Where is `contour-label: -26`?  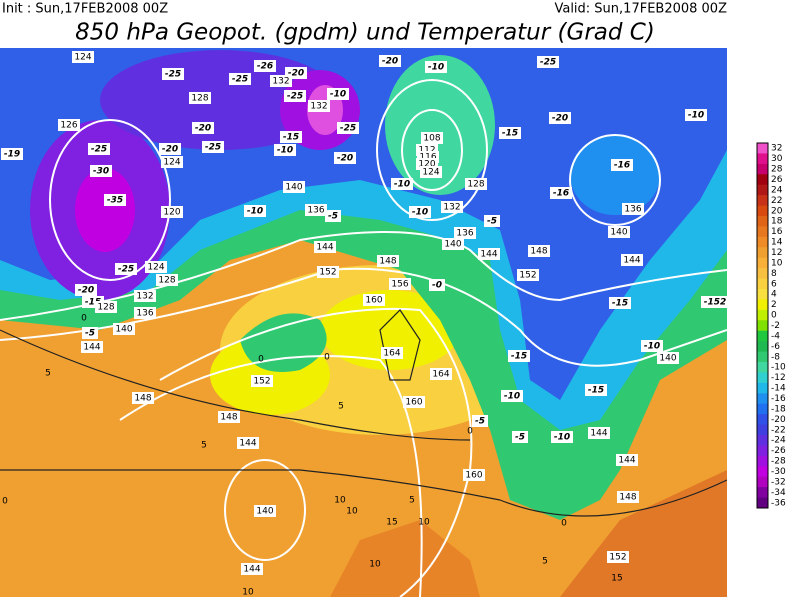
contour-label: -26 is located at coordinates (265, 67).